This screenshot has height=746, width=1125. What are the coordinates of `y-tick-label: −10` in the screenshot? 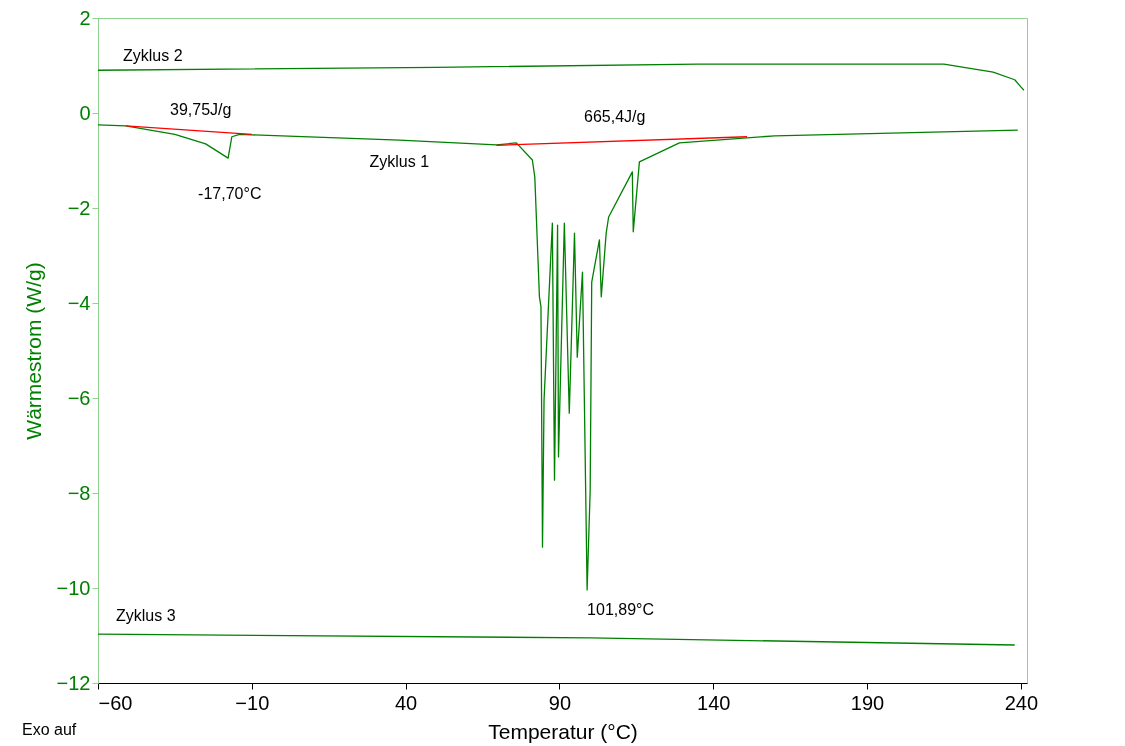 It's located at (73, 587).